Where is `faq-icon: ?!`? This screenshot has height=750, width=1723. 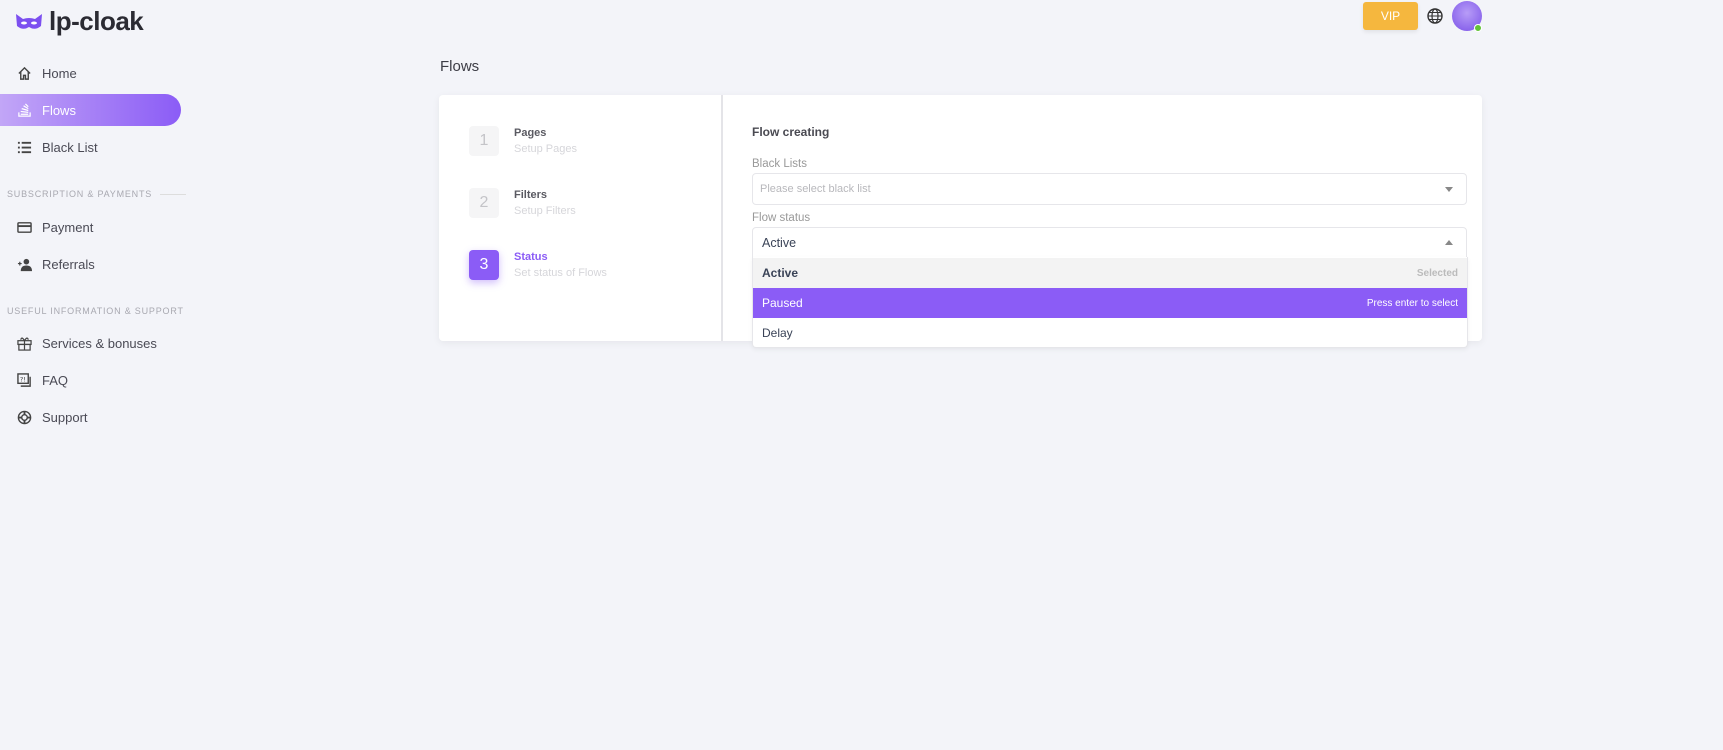 faq-icon: ?! is located at coordinates (24, 379).